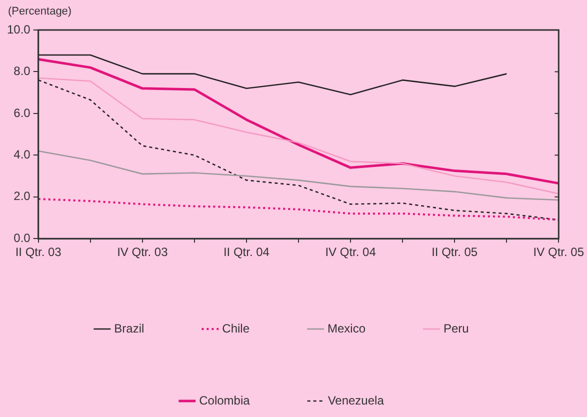 This screenshot has width=587, height=417. I want to click on y-tick-label: 4.0, so click(22, 154).